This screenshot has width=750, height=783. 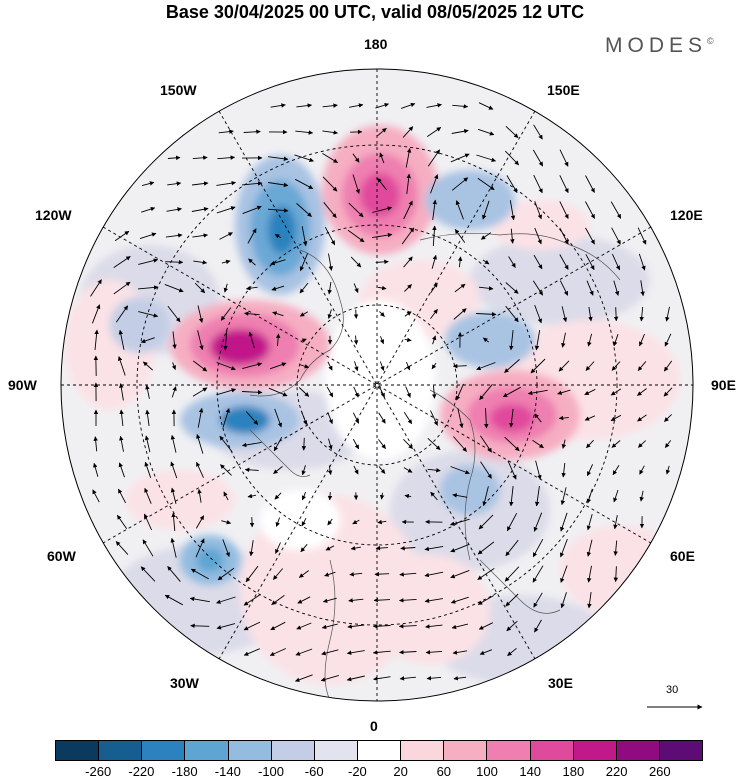 I want to click on lon-label-90w: 90W, so click(x=22, y=385).